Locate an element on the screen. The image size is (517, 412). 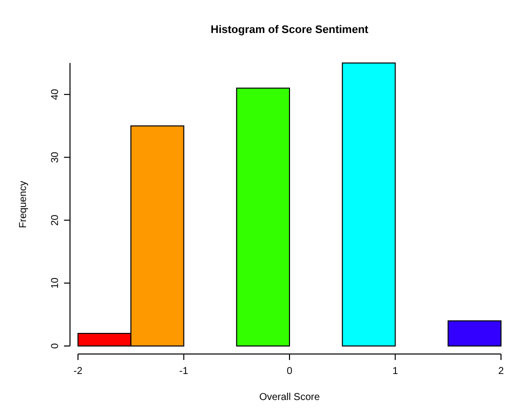
y-axis-title: Frequency is located at coordinates (23, 204).